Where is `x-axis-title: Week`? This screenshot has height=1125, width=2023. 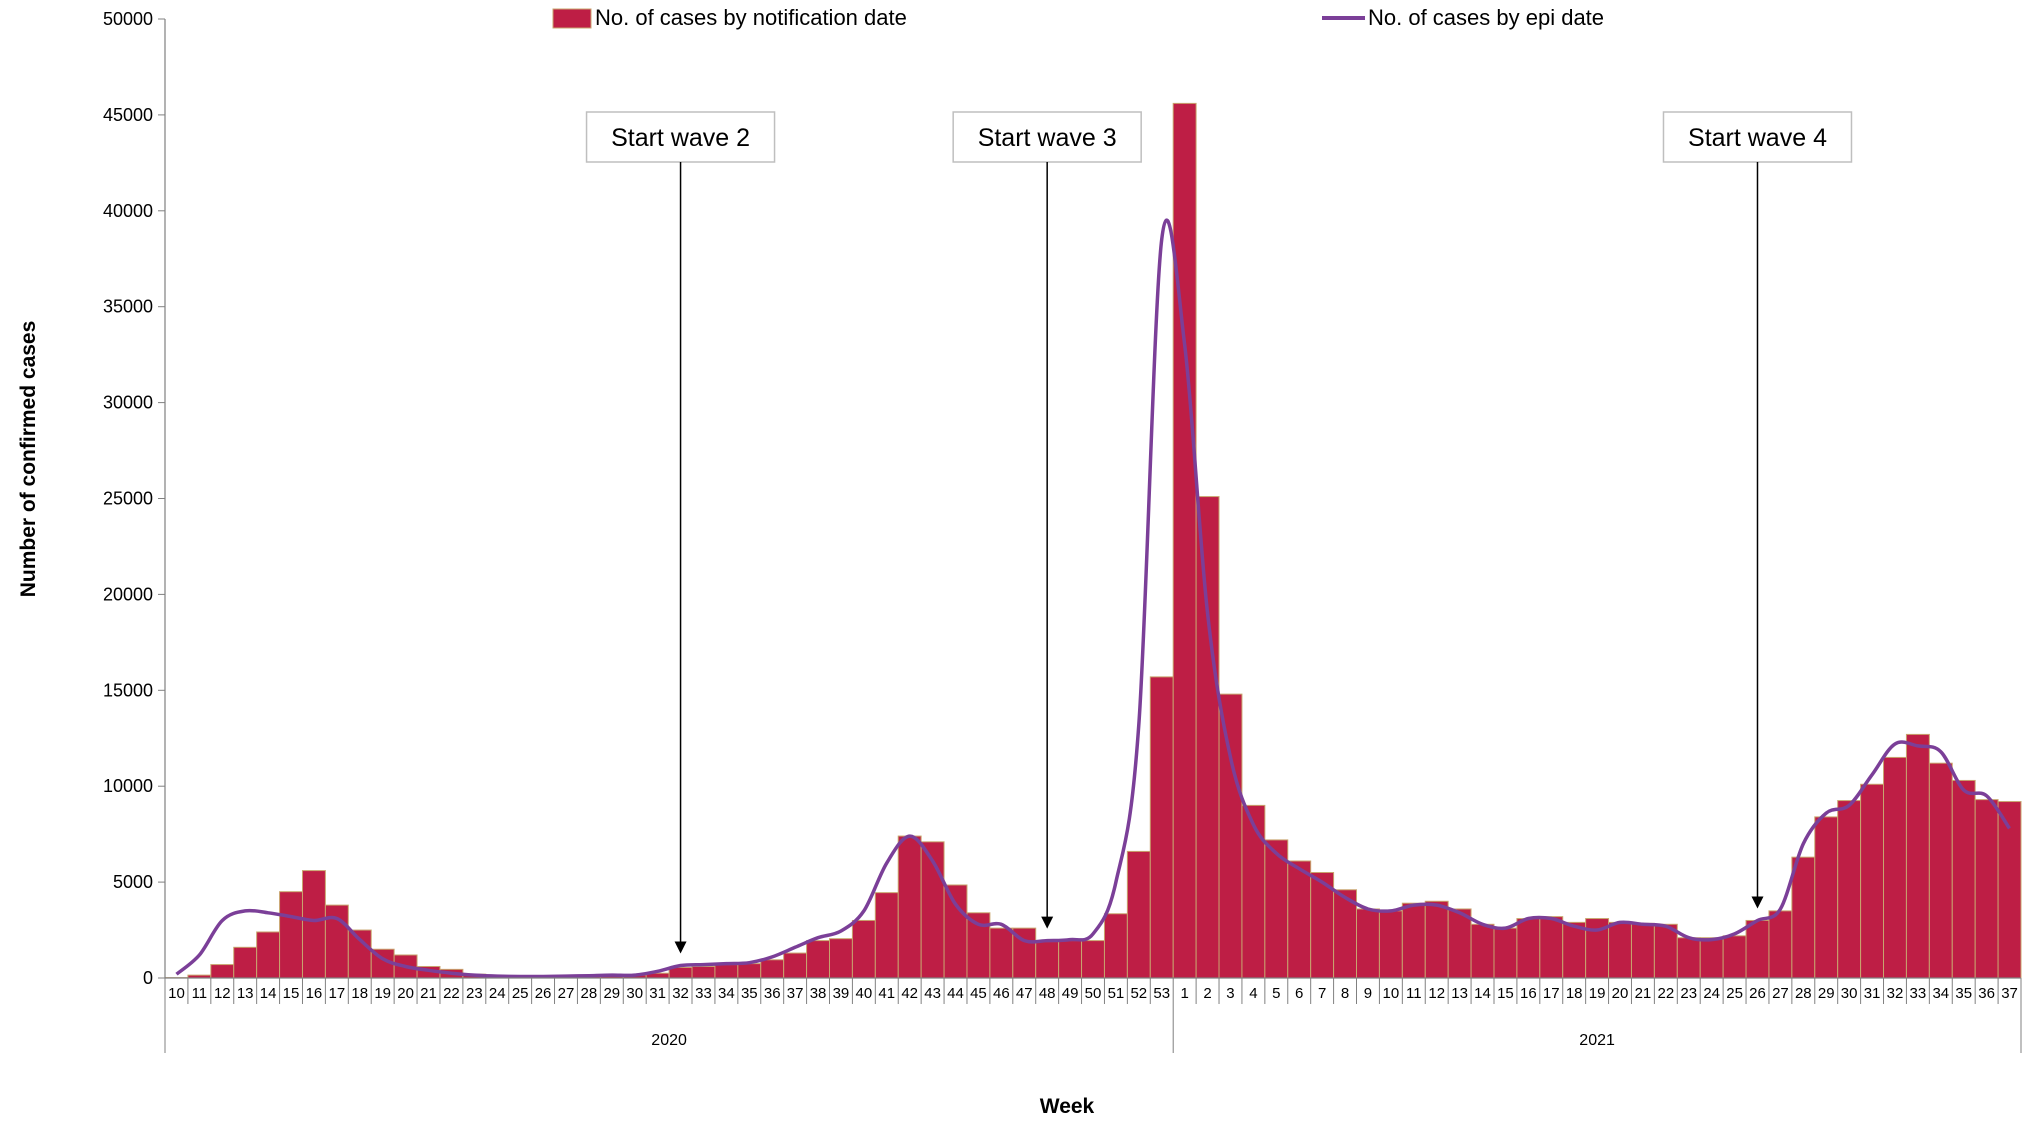
x-axis-title: Week is located at coordinates (1067, 1106).